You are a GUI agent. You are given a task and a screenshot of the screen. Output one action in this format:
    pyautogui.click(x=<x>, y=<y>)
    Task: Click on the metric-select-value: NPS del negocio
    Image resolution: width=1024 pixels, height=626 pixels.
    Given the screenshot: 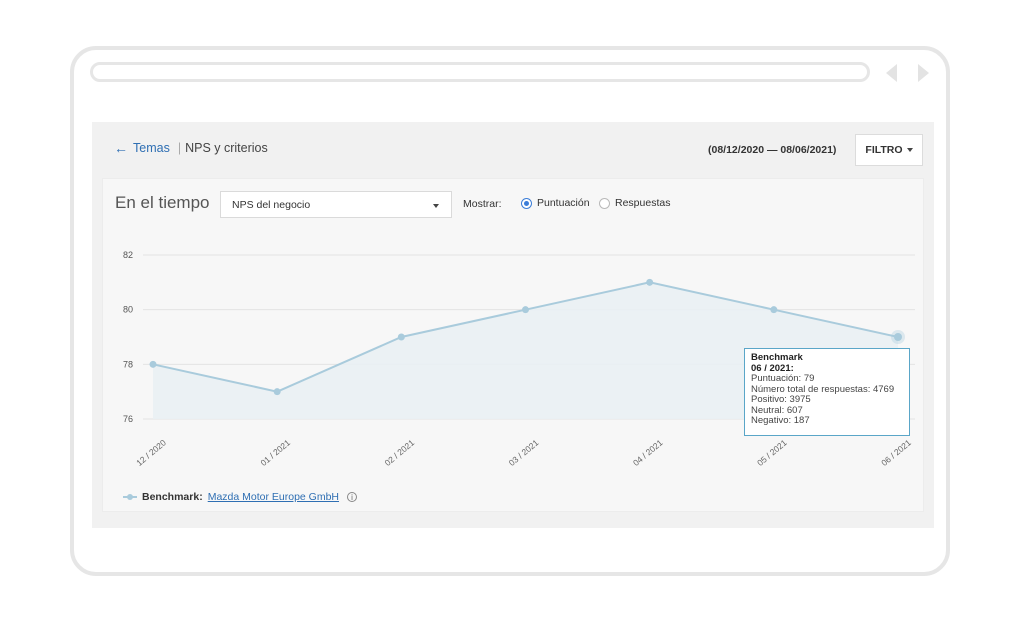 What is the action you would take?
    pyautogui.click(x=271, y=204)
    